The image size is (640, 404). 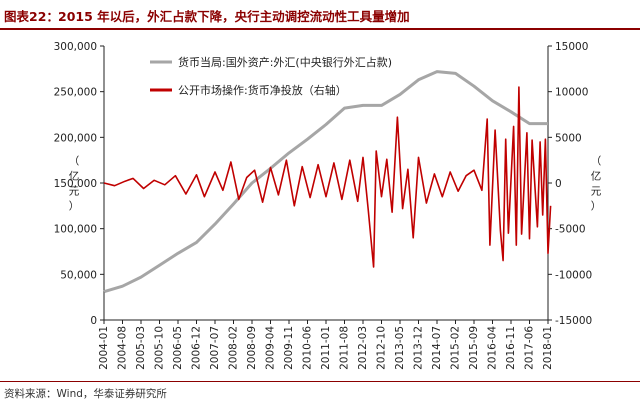 I want to click on right-tick-label: 0, so click(x=558, y=184).